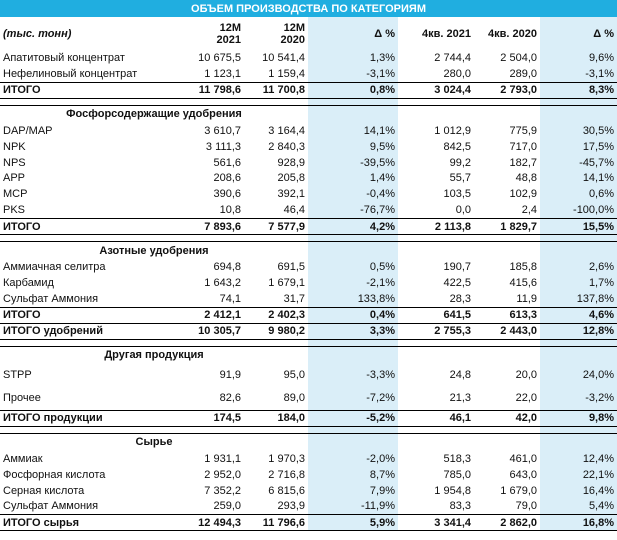  Describe the element at coordinates (578, 506) in the screenshot. I see `cell-value: 5,4%` at that location.